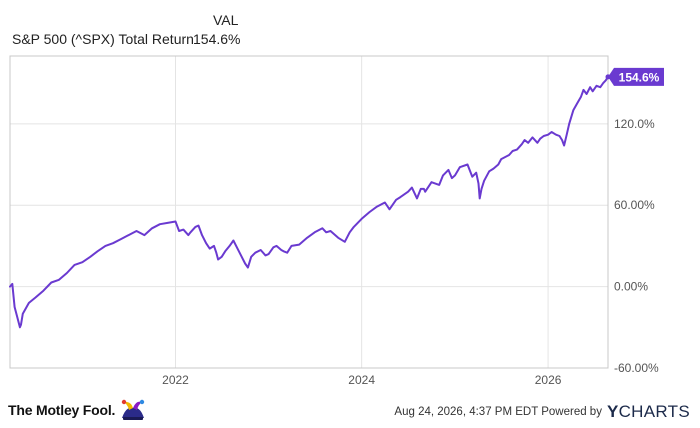  What do you see at coordinates (634, 124) in the screenshot?
I see `y-tick-label: 120.0%` at bounding box center [634, 124].